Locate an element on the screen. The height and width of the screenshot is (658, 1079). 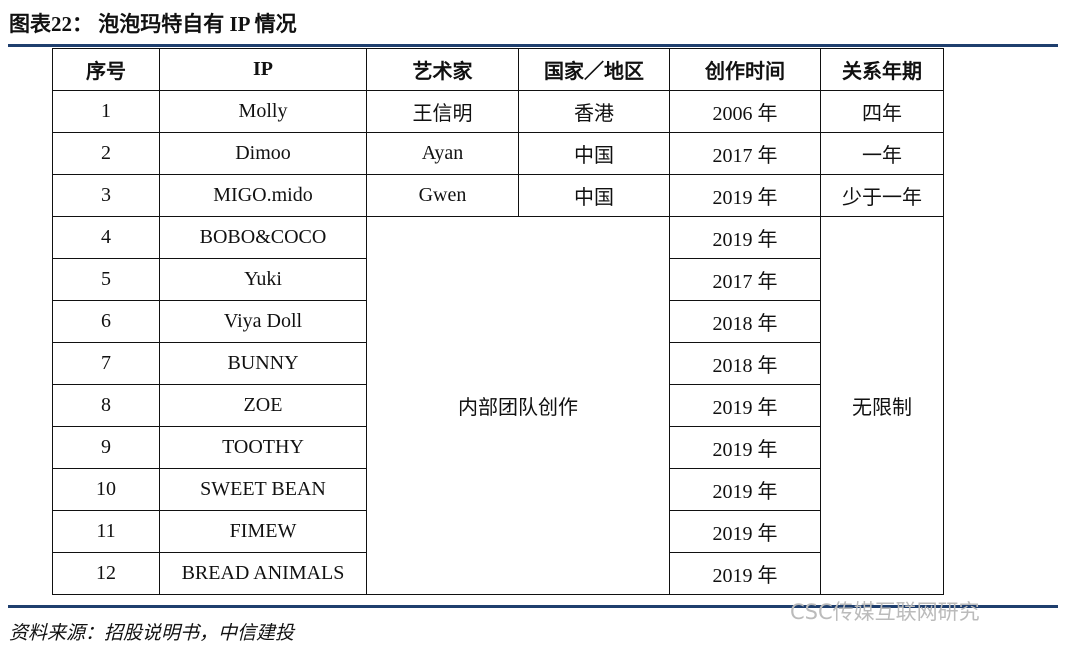
table-cell: FIMEW is located at coordinates (263, 531).